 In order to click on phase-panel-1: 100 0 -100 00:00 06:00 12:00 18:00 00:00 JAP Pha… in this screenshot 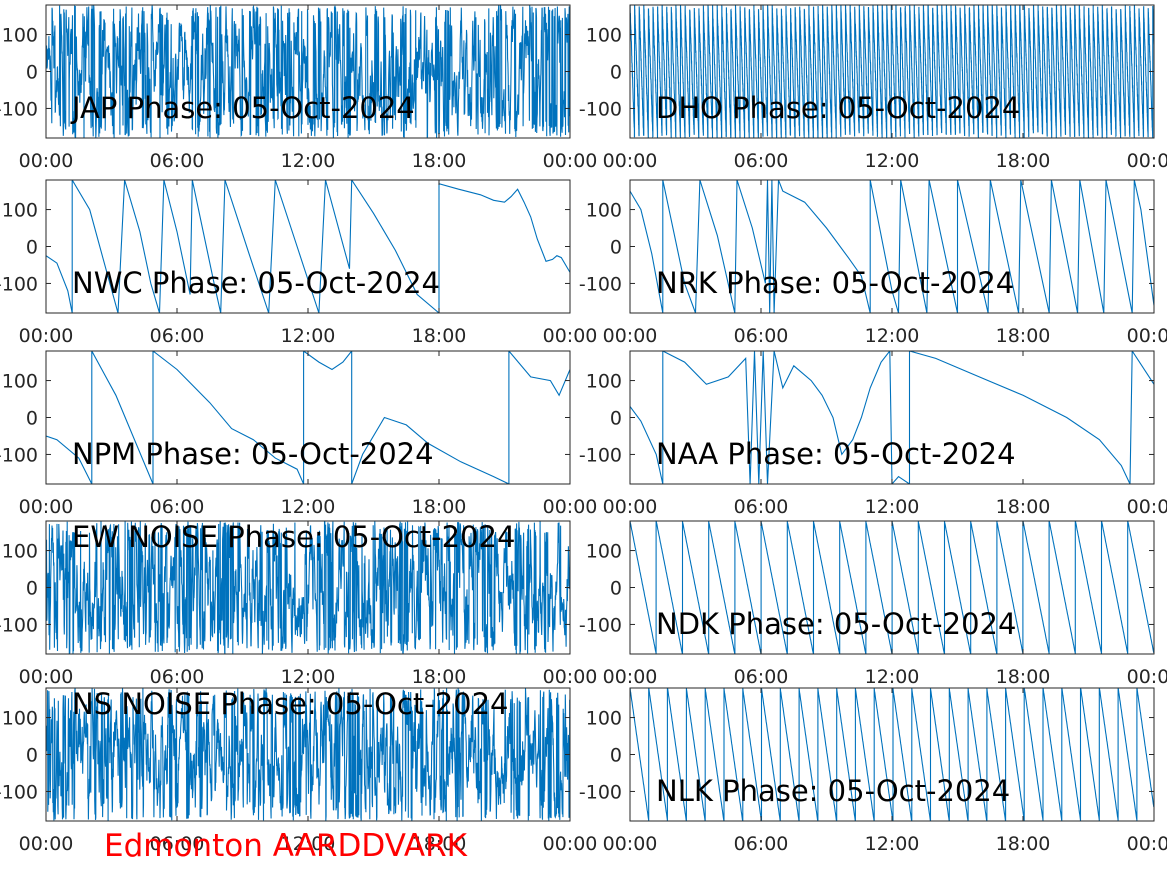, I will do `click(299, 88)`.